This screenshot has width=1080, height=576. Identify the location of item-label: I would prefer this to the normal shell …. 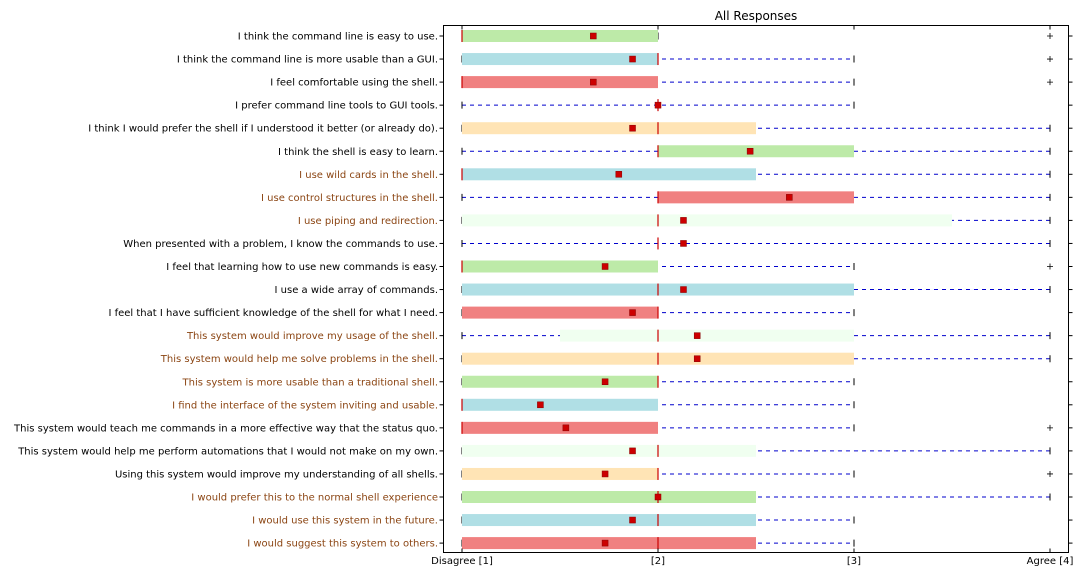
(314, 498).